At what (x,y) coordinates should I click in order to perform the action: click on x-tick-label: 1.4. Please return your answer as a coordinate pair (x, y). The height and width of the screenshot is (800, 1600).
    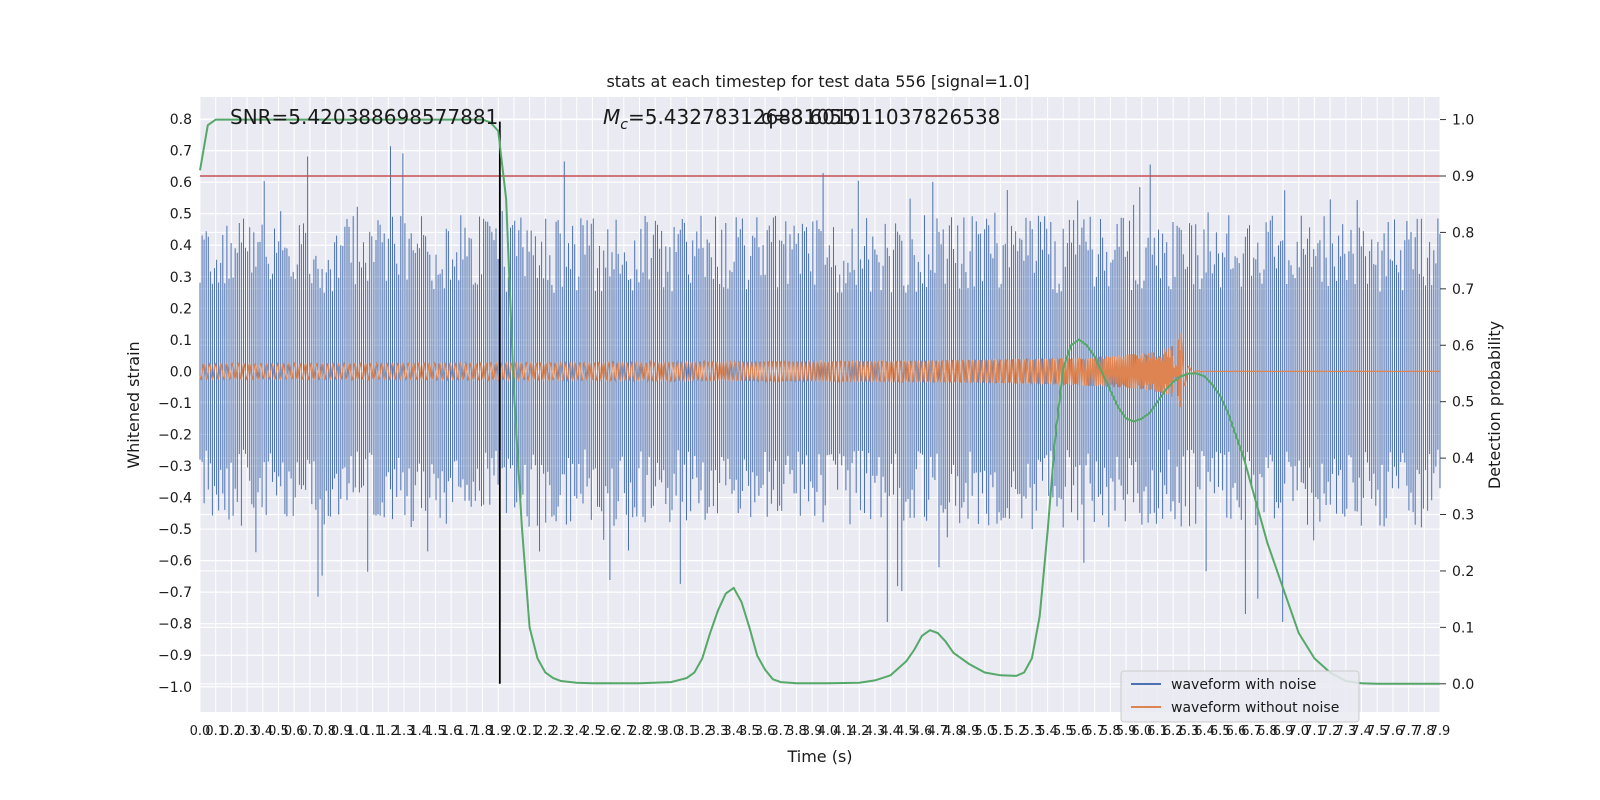
    Looking at the image, I should click on (419, 731).